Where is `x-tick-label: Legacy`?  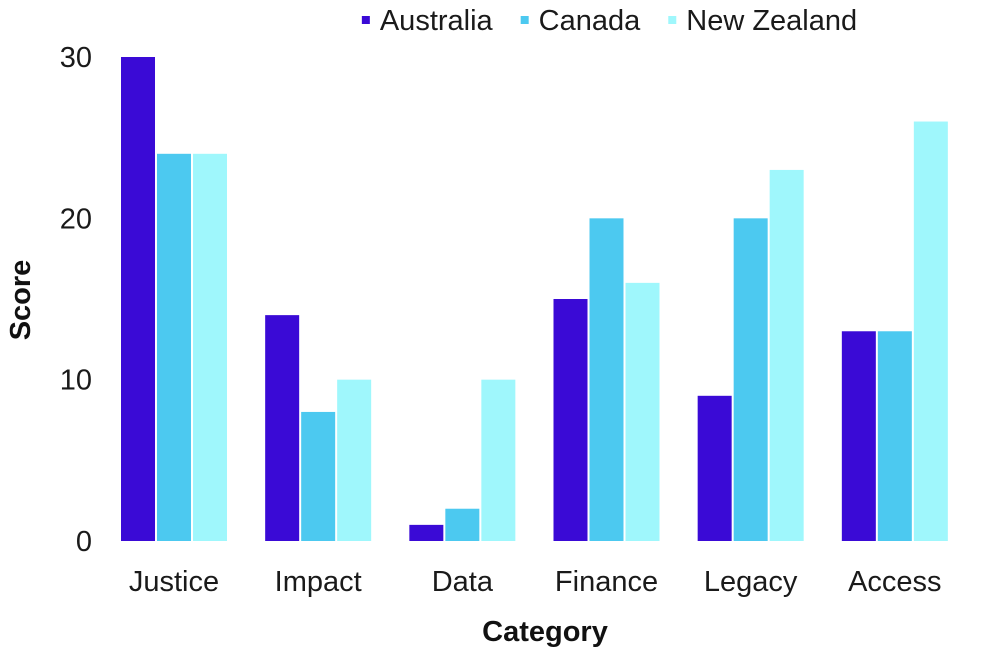 x-tick-label: Legacy is located at coordinates (751, 582).